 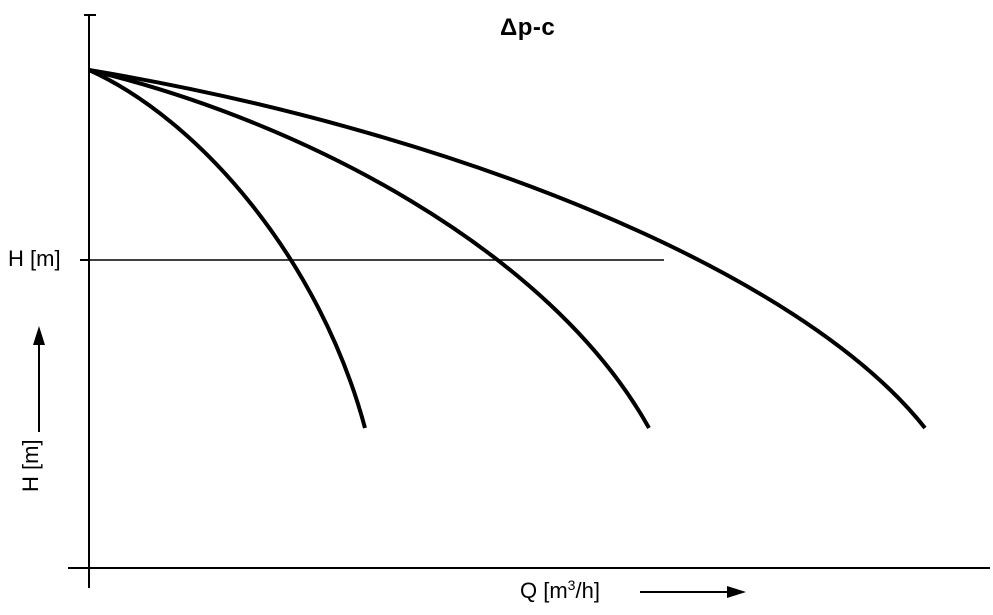 What do you see at coordinates (528, 27) in the screenshot?
I see `diagram-title: Δp-c` at bounding box center [528, 27].